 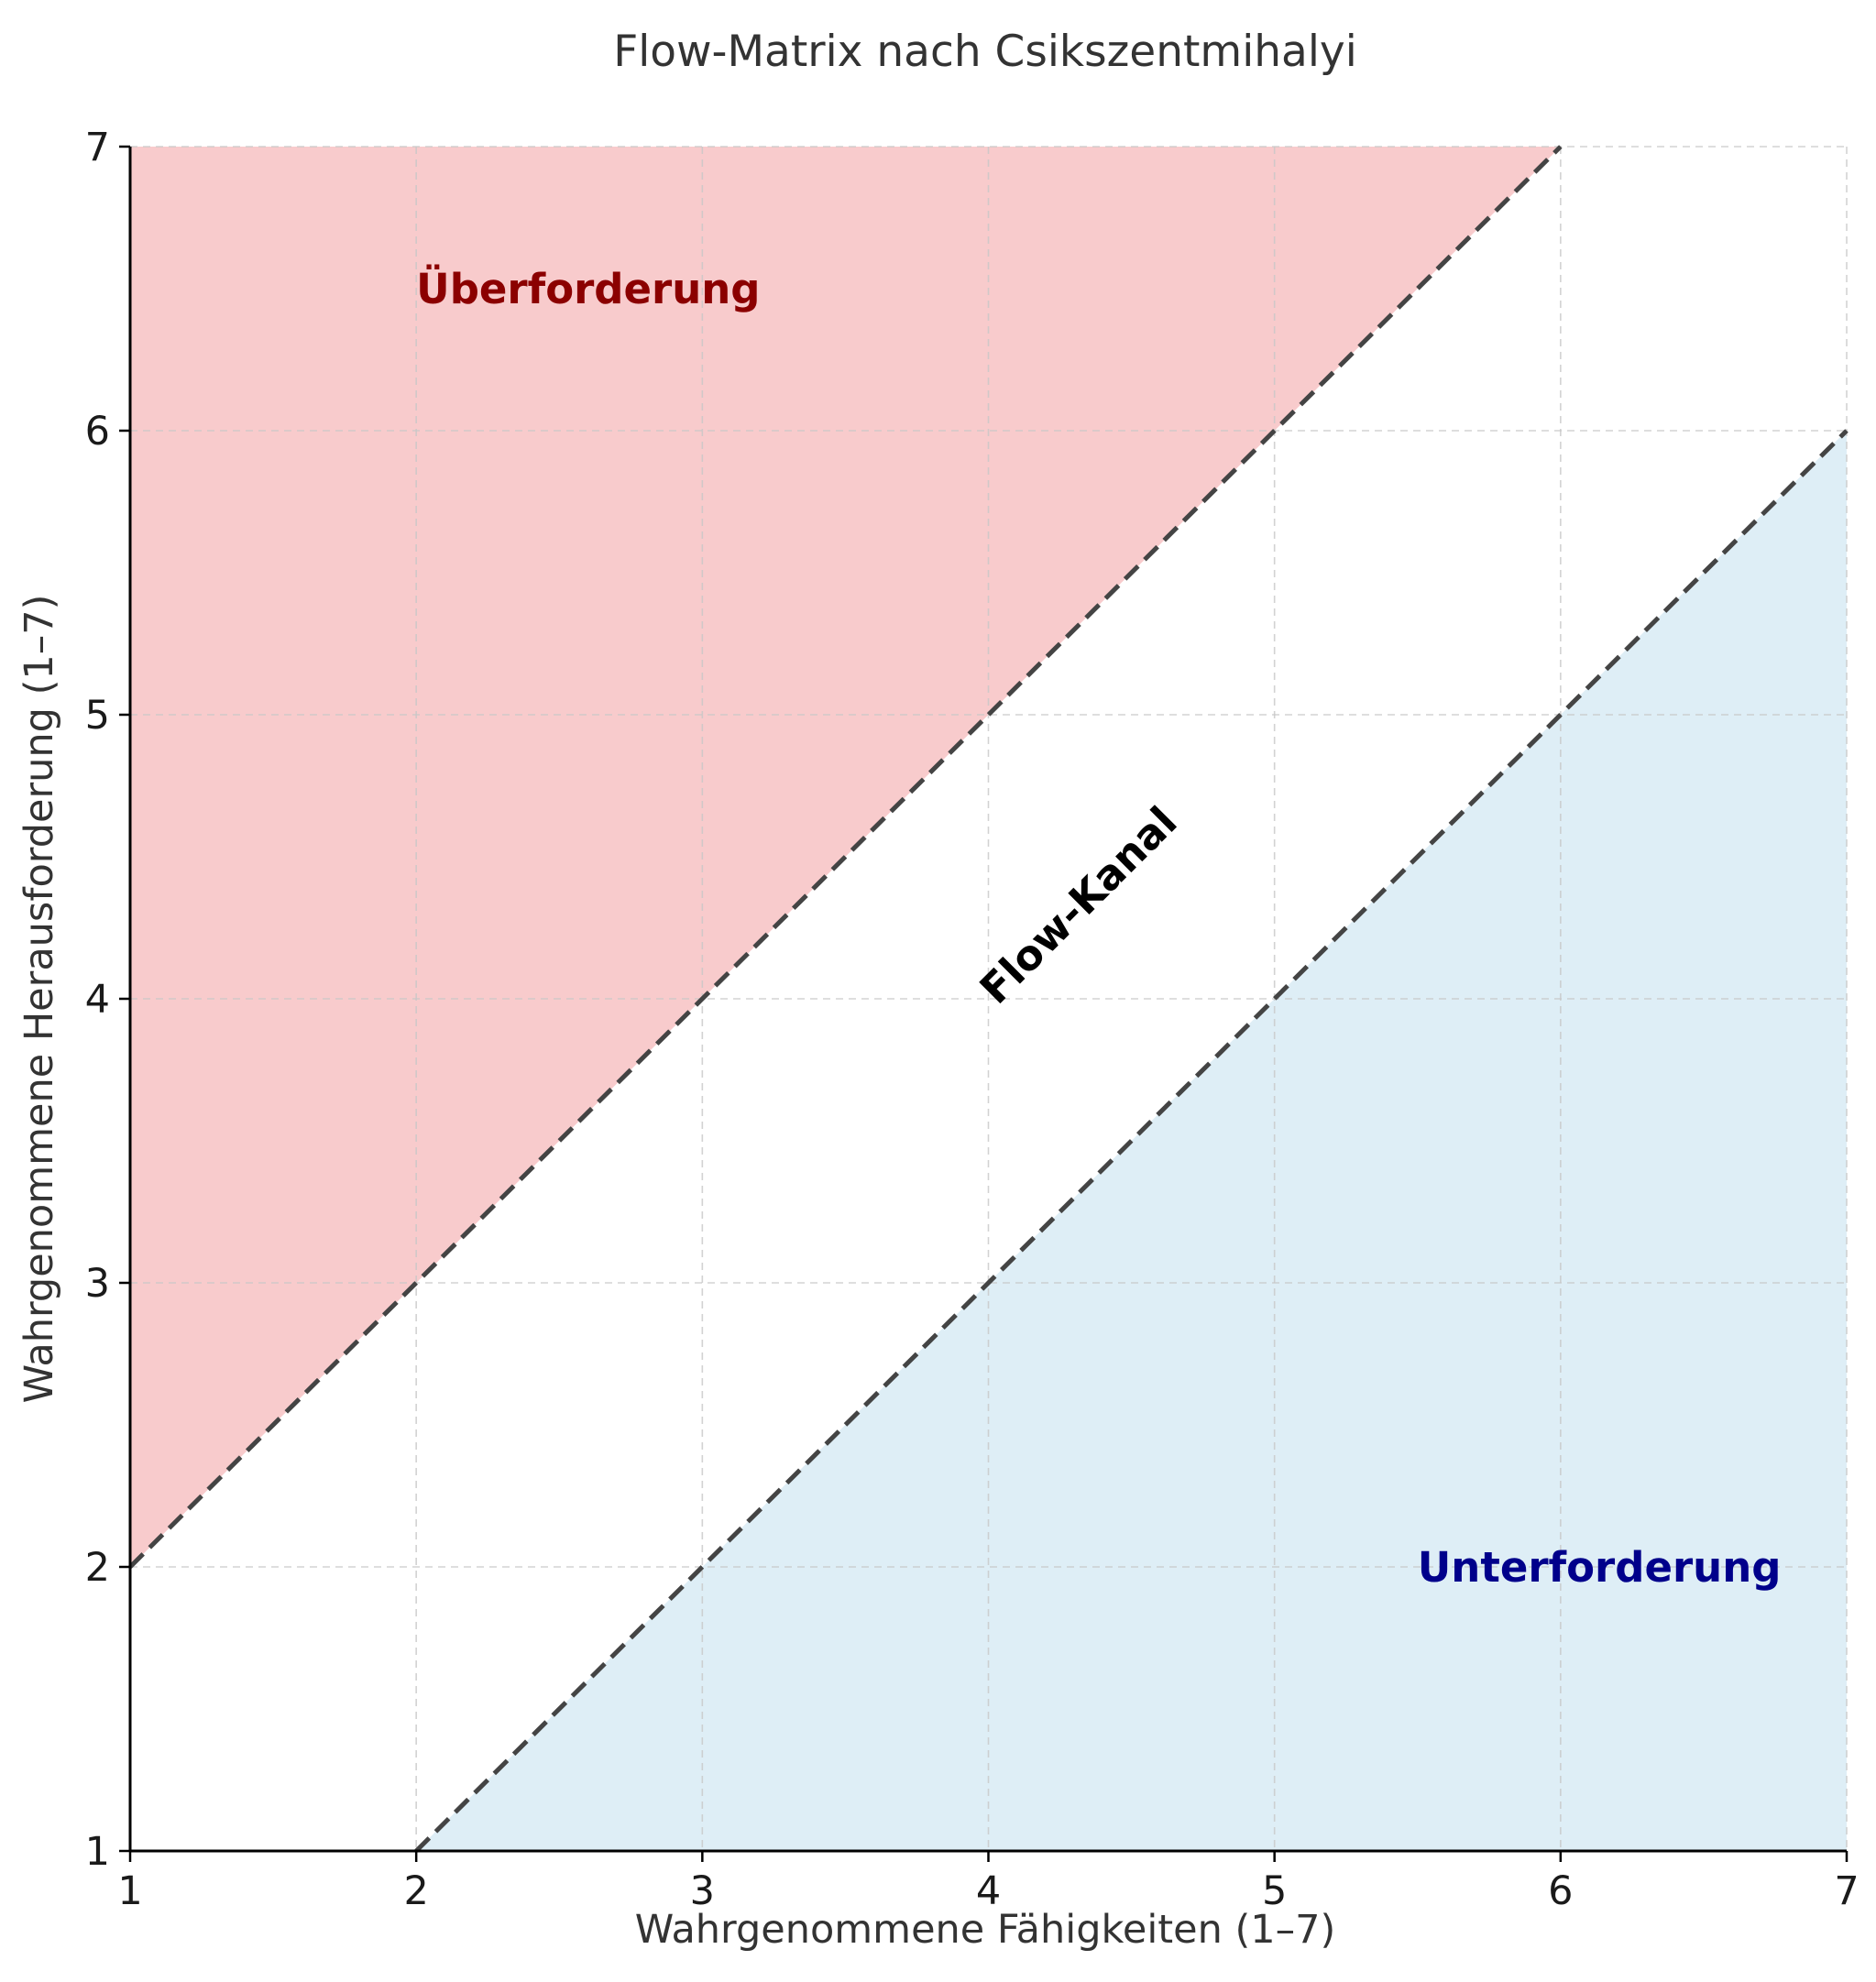 What do you see at coordinates (1079, 905) in the screenshot?
I see `annotation-flow-kanal: Flow-Kanal` at bounding box center [1079, 905].